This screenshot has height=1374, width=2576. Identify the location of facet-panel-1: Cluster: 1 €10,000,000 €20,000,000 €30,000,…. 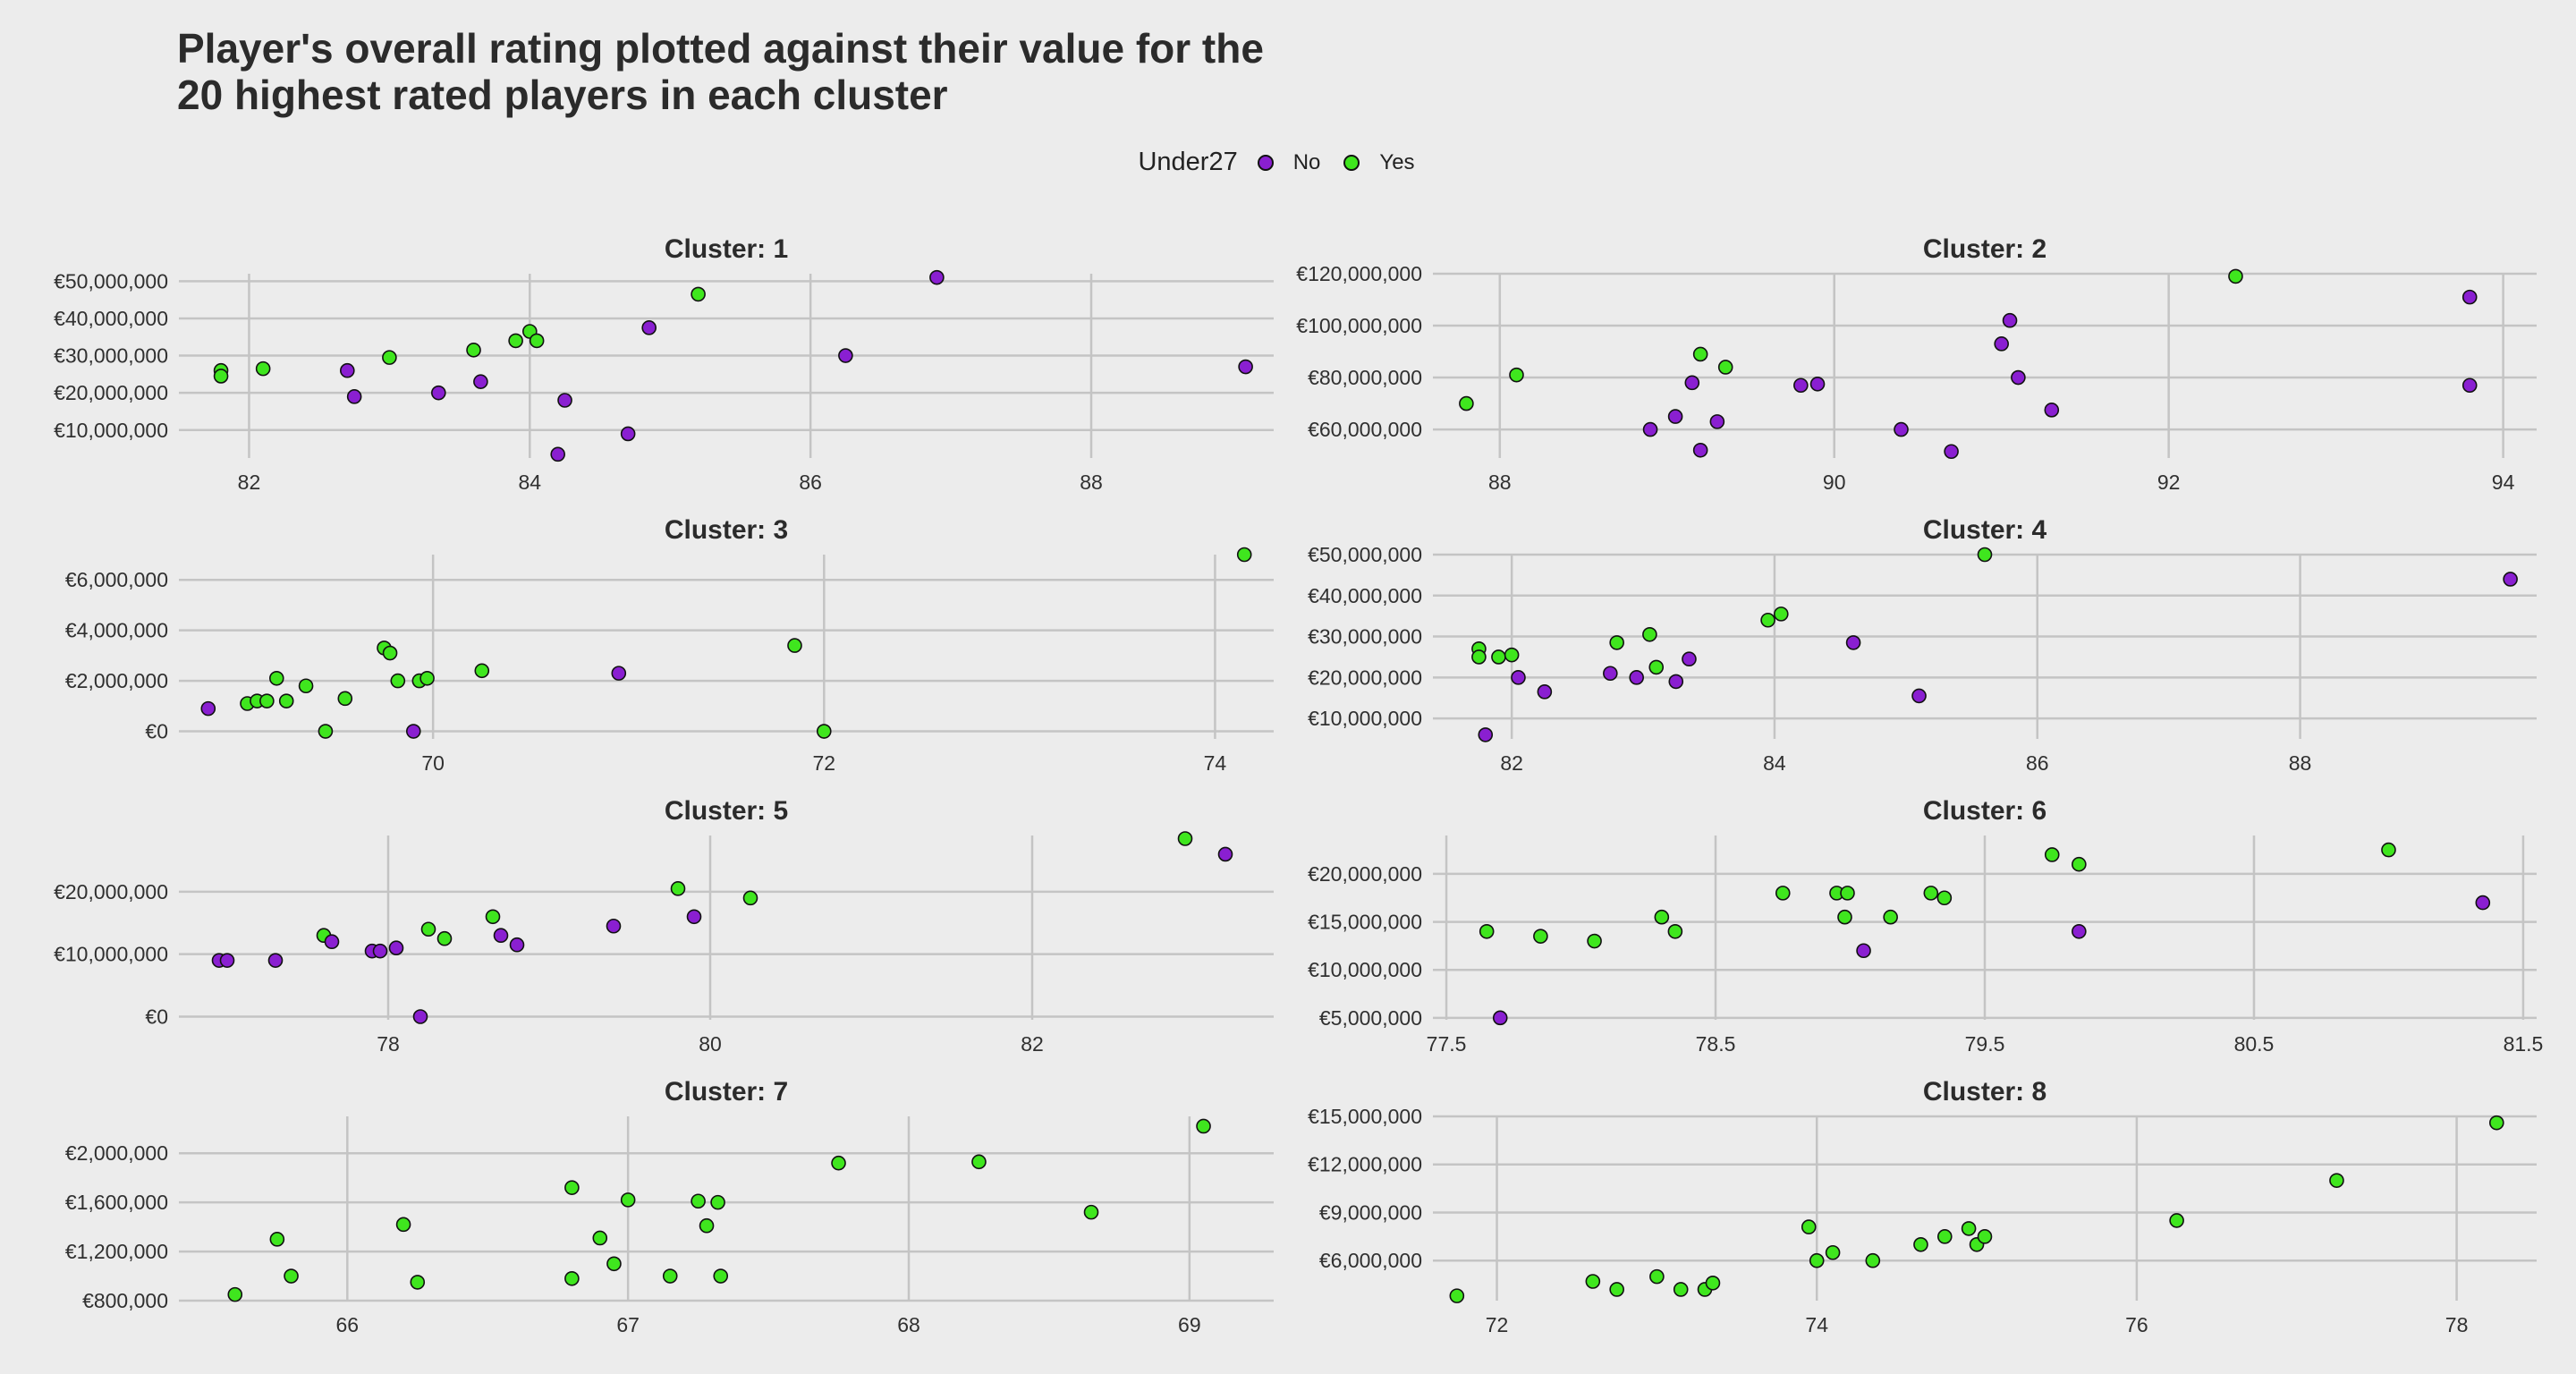
(664, 364).